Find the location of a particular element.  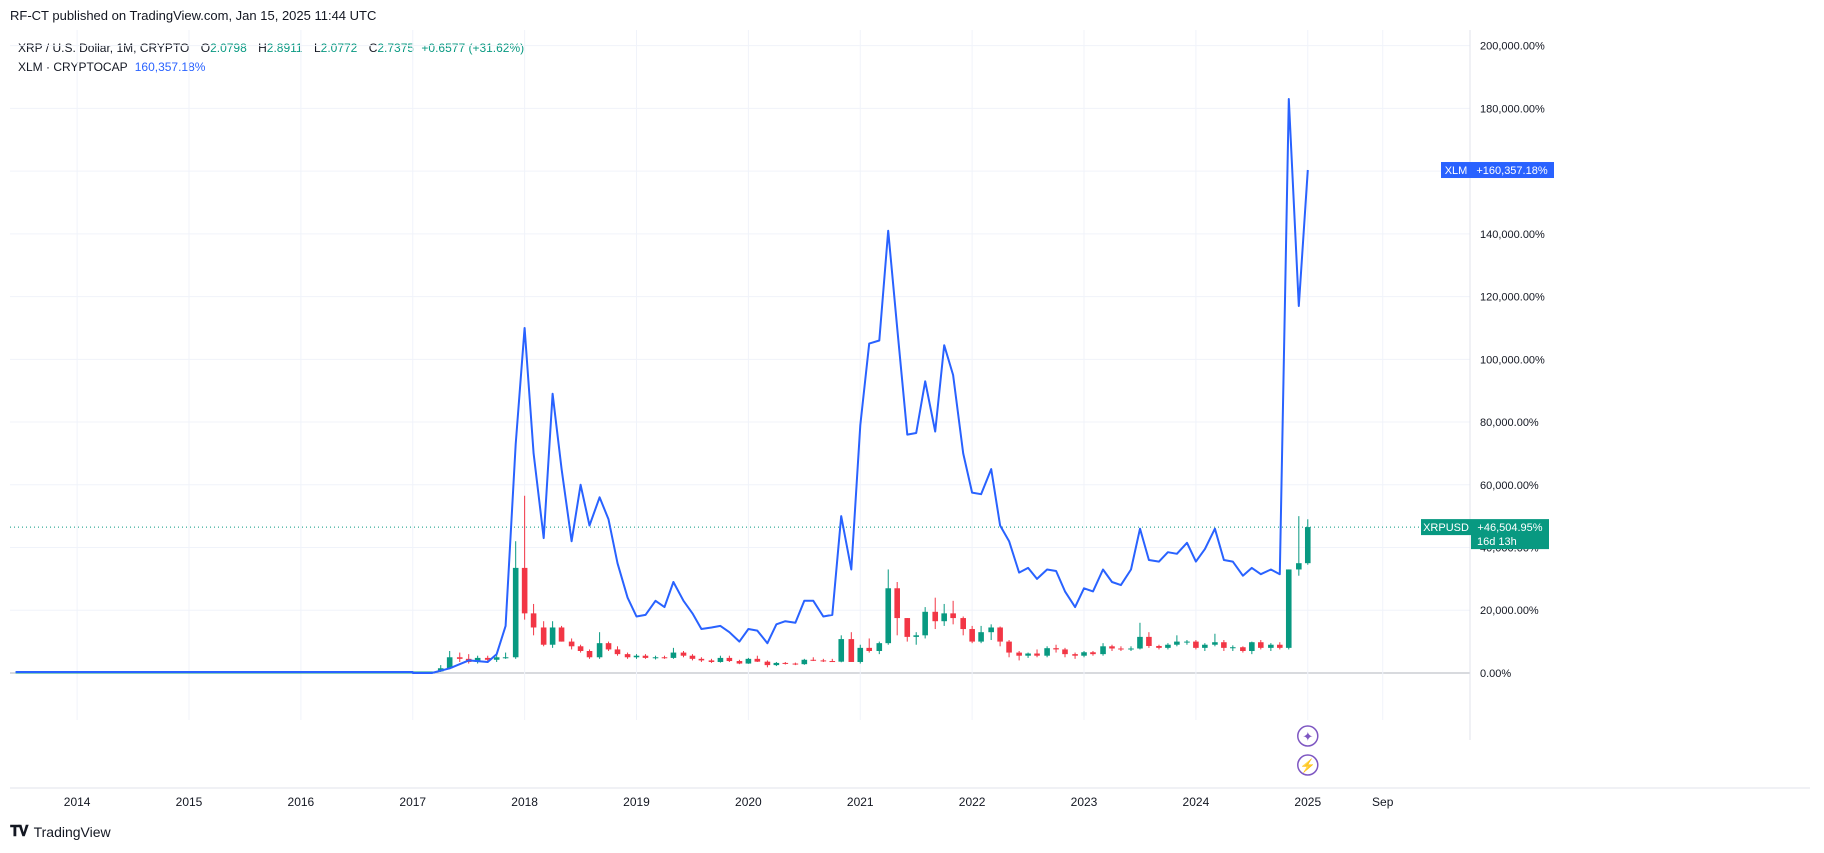

y-tick-label: 80,000.00% is located at coordinates (1509, 423).